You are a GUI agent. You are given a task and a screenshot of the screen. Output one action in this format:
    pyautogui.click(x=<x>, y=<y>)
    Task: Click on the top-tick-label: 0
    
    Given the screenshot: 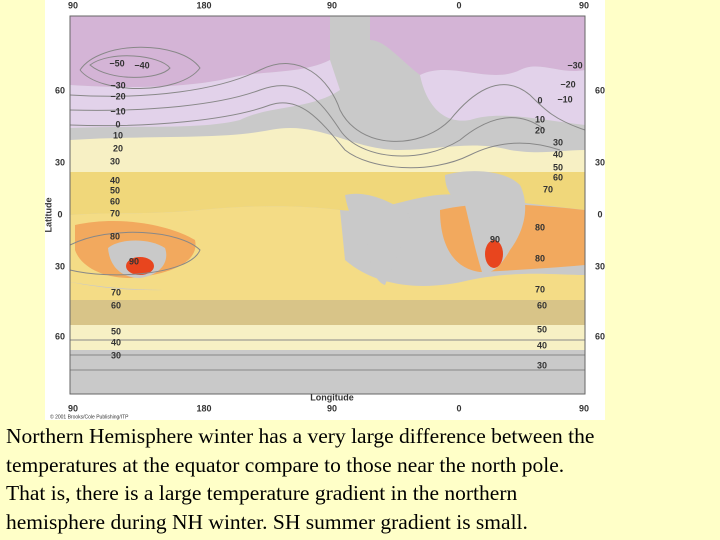 What is the action you would take?
    pyautogui.click(x=458, y=5)
    